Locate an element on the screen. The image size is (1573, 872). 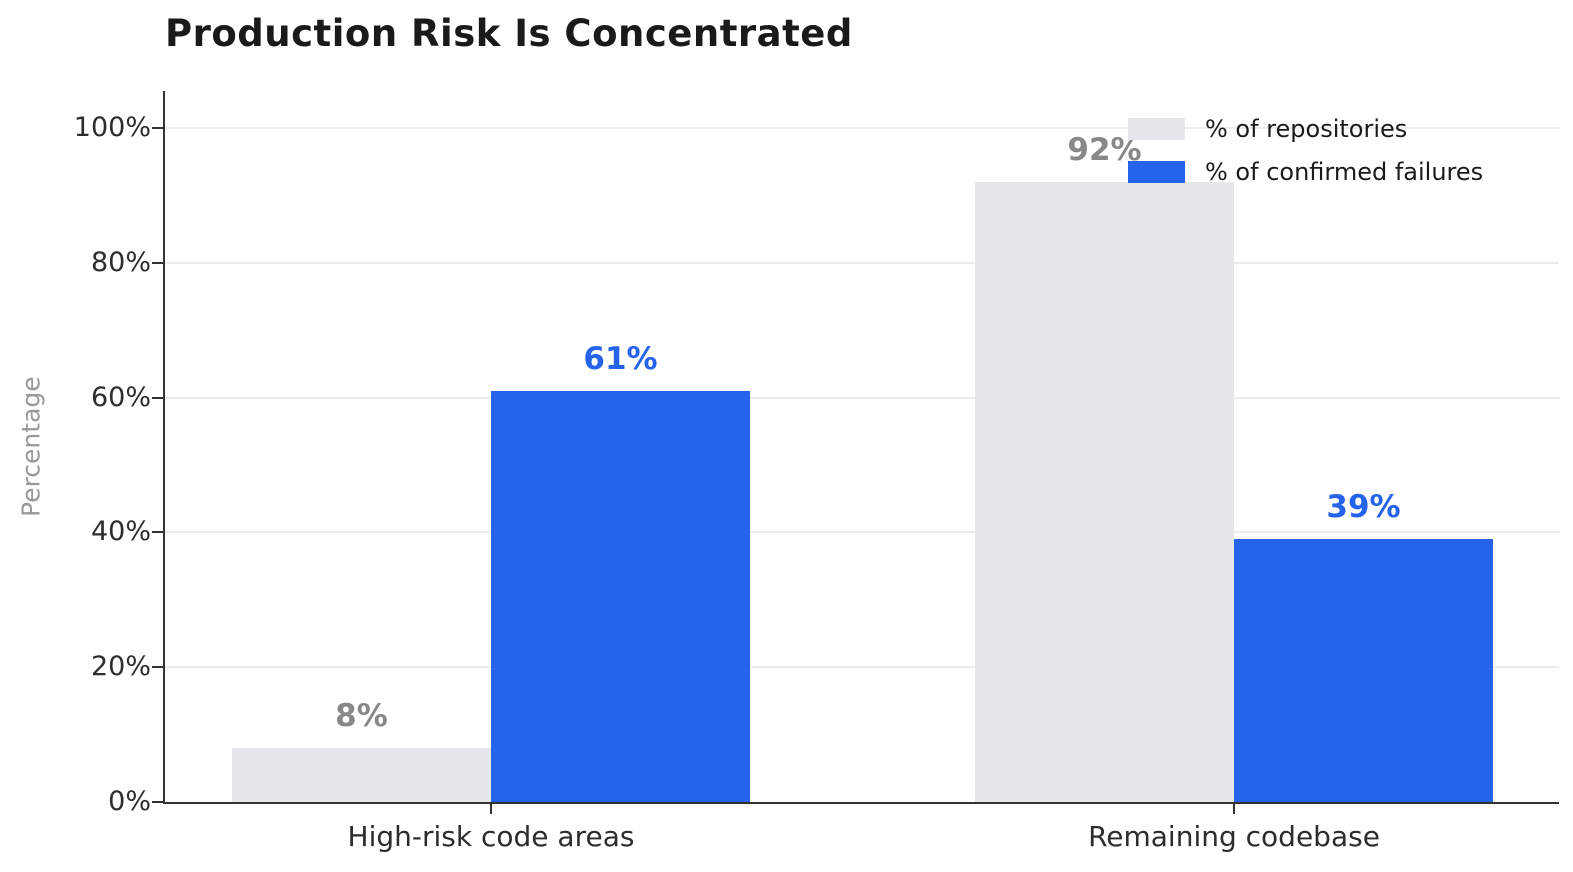
y-tick-label-40: 40% is located at coordinates (120, 532).